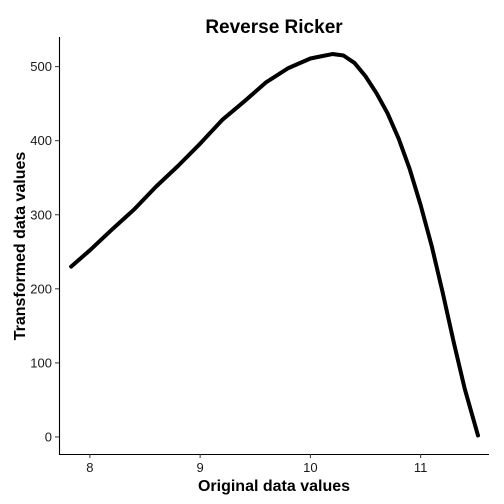 This screenshot has height=504, width=504. Describe the element at coordinates (41, 362) in the screenshot. I see `y-tick-label: 100` at that location.